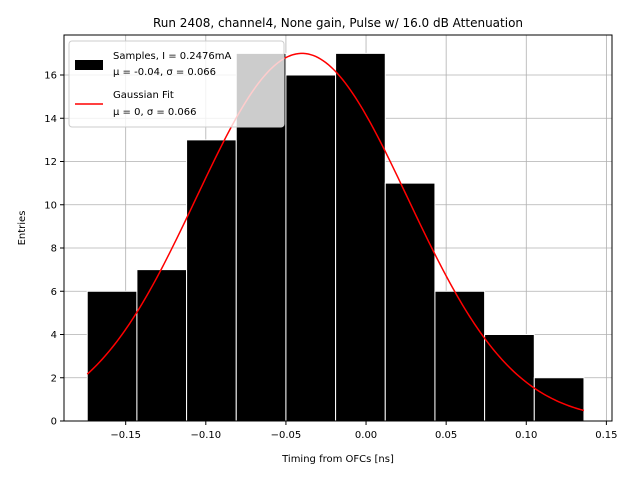 The image size is (640, 480). What do you see at coordinates (606, 435) in the screenshot?
I see `x-tick-label: 0.15` at bounding box center [606, 435].